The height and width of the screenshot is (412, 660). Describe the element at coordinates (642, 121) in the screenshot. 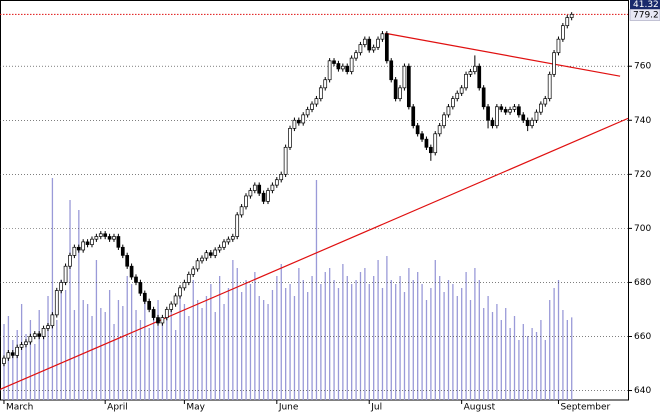

I see `y-tick-label: 740` at that location.